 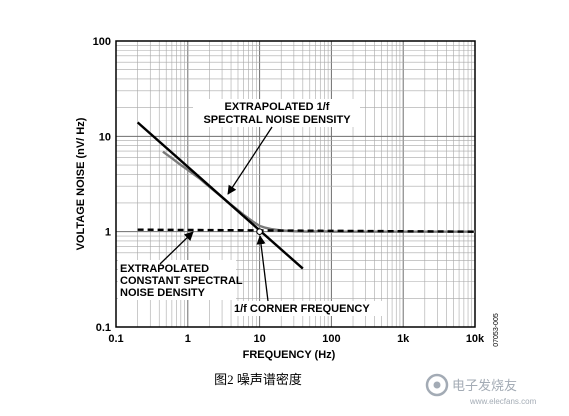 I want to click on watermark-text: 电子发烧友, so click(x=484, y=385).